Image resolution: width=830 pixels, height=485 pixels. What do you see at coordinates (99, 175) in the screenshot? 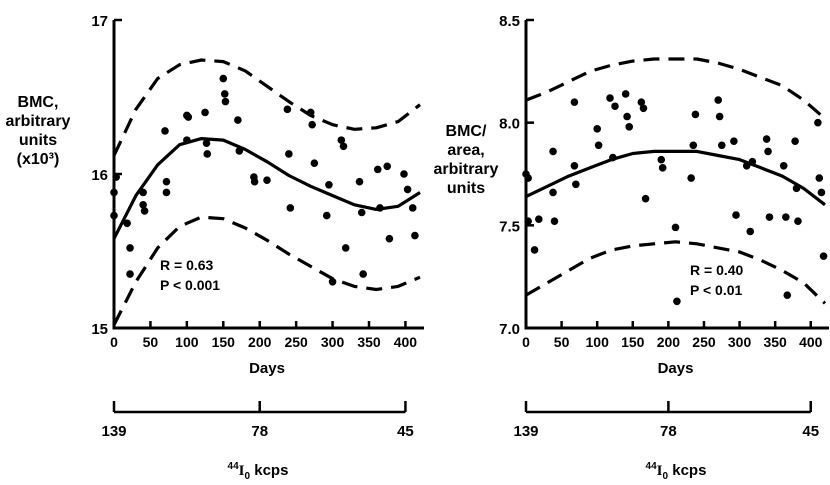
I see `y-tick-label: 16` at bounding box center [99, 175].